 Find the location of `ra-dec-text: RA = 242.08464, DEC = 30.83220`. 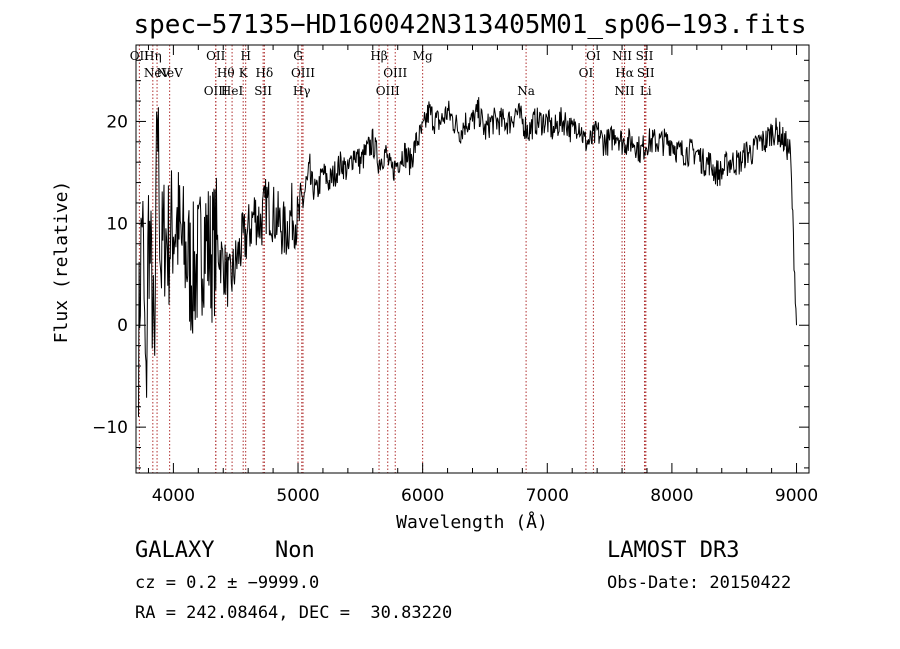

ra-dec-text: RA = 242.08464, DEC = 30.83220 is located at coordinates (294, 613).